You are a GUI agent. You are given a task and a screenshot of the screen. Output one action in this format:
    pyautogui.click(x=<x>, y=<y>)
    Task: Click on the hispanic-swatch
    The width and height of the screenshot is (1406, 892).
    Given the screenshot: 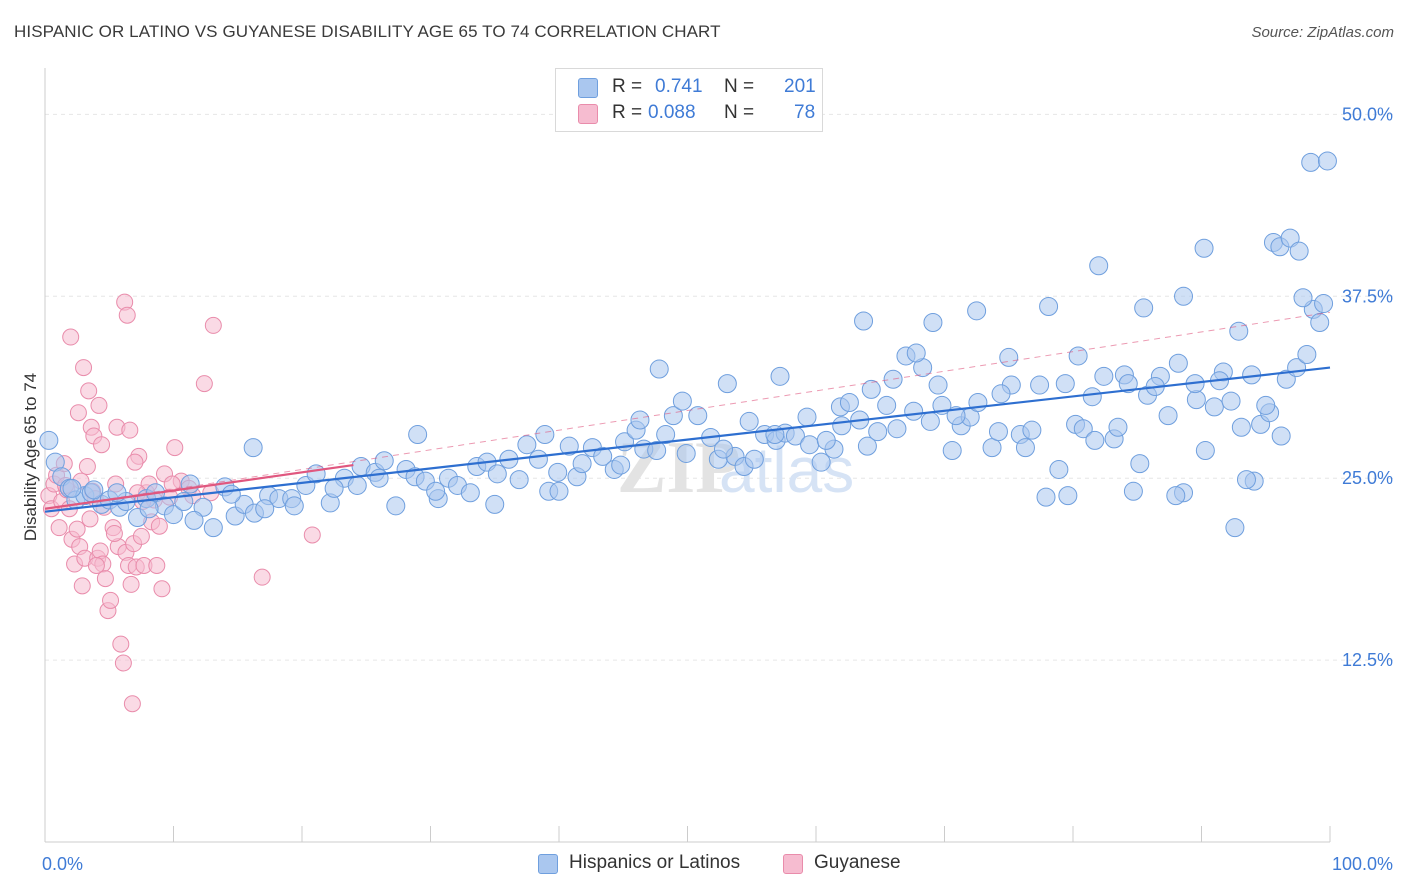 What is the action you would take?
    pyautogui.click(x=588, y=88)
    